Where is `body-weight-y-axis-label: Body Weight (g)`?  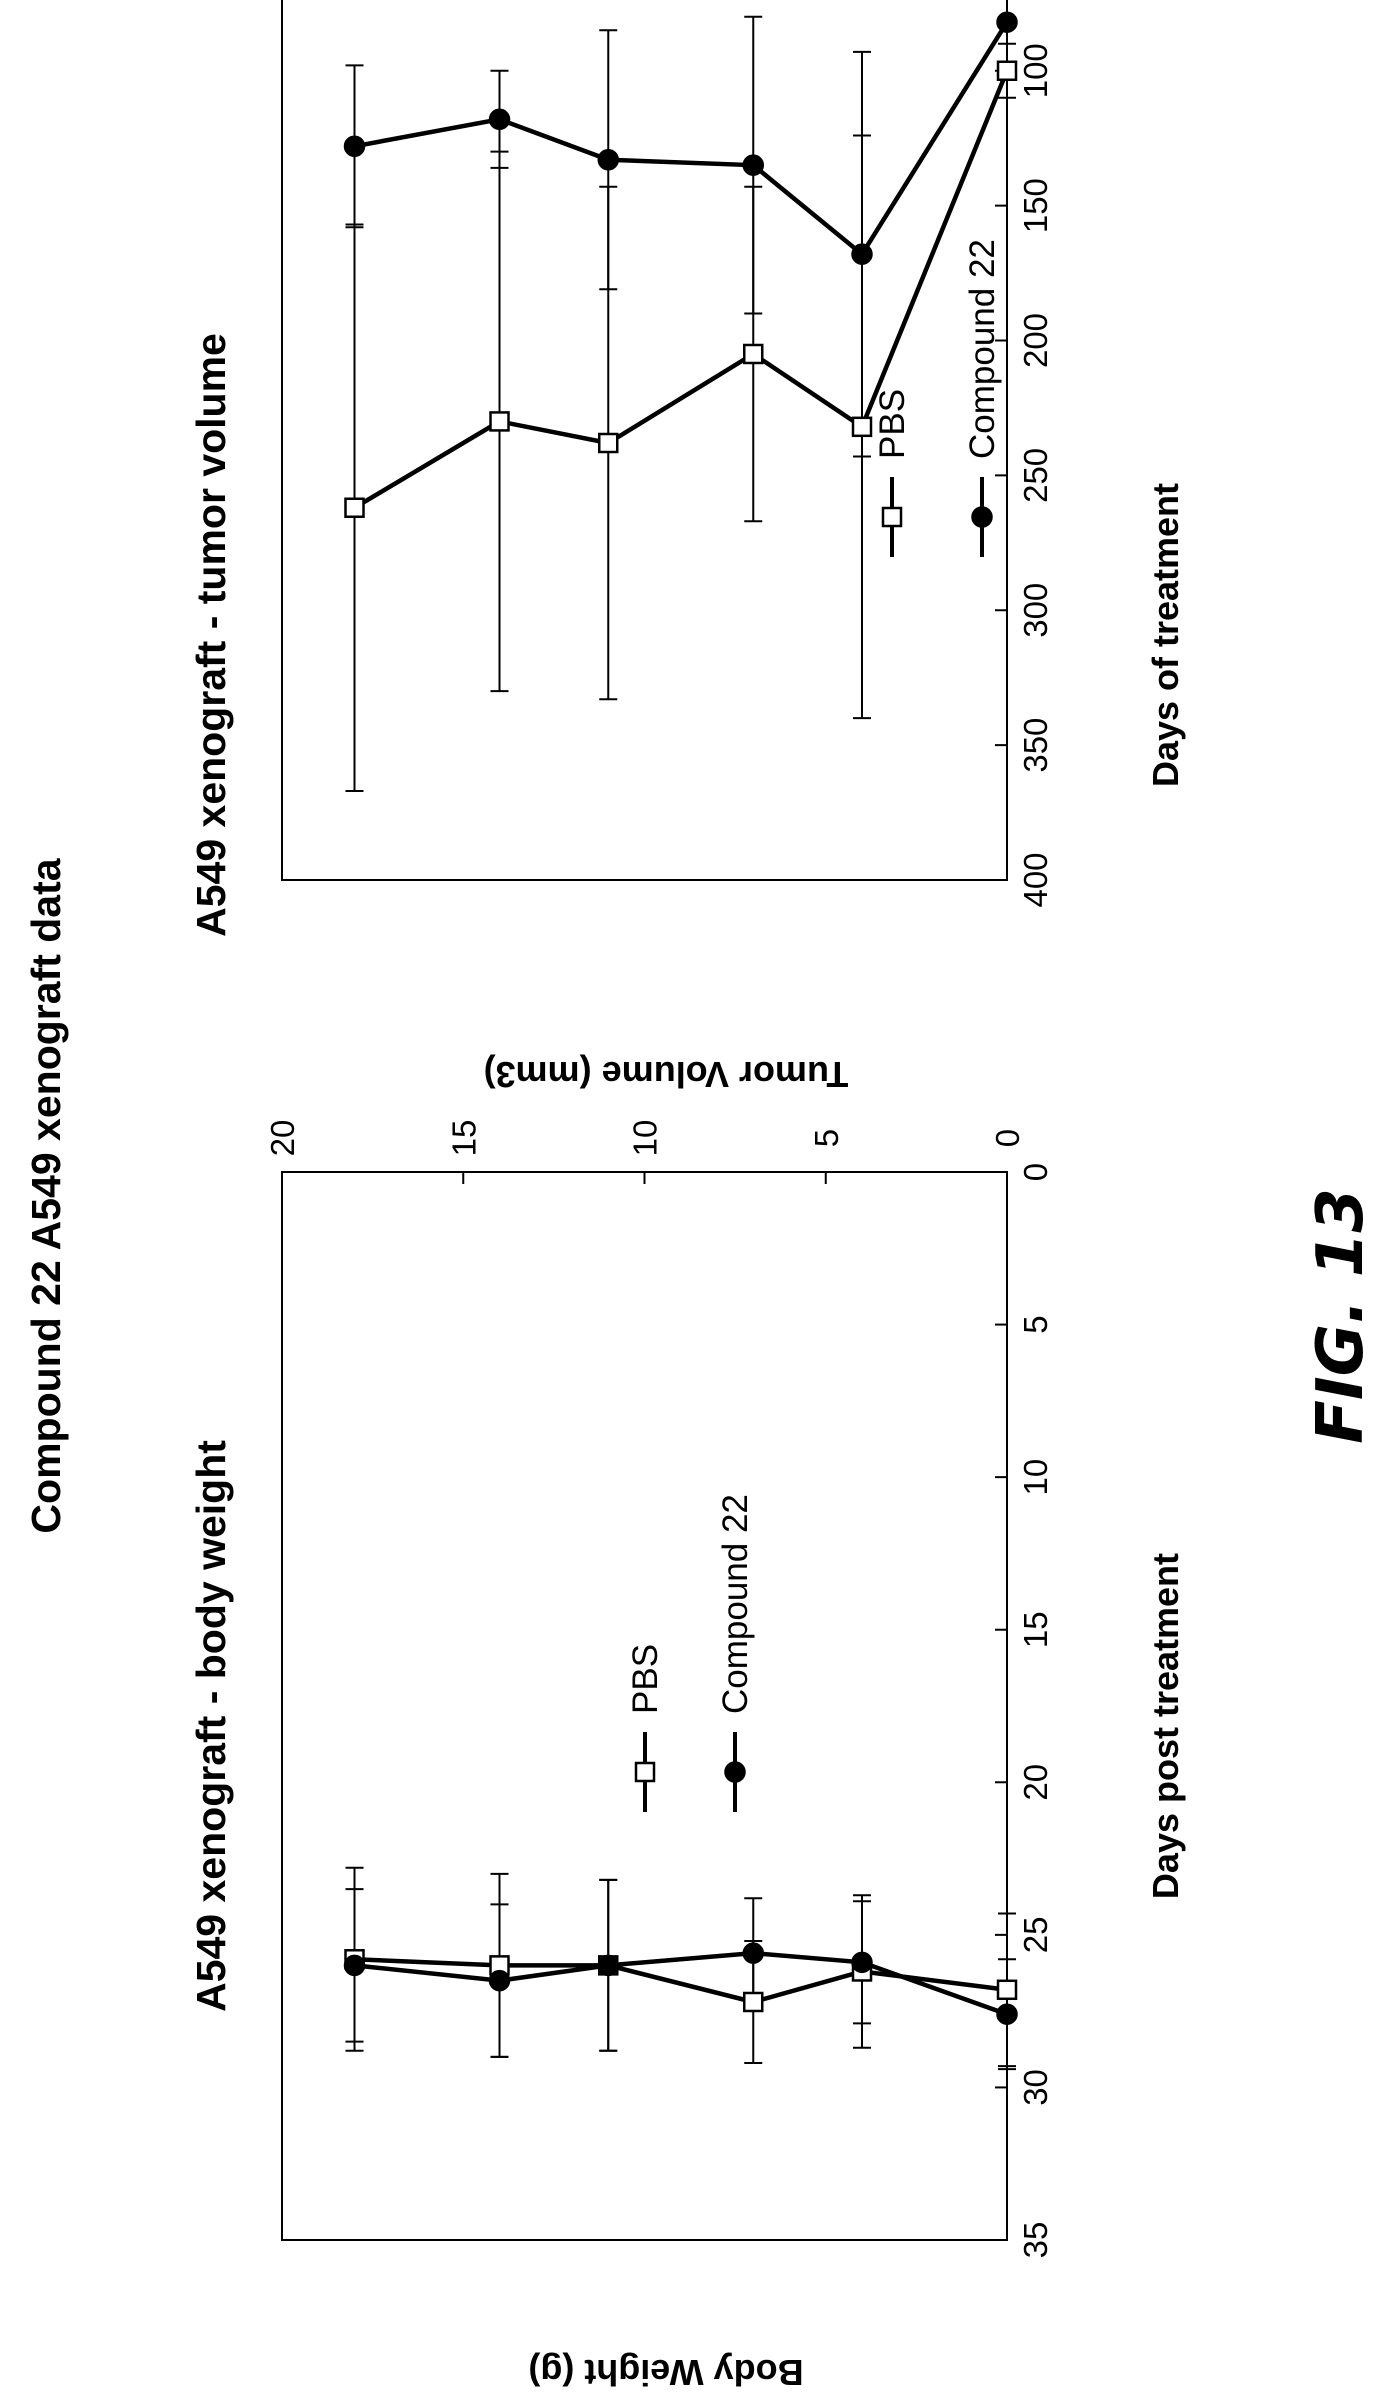
body-weight-y-axis-label: Body Weight (g) is located at coordinates (665, 2372).